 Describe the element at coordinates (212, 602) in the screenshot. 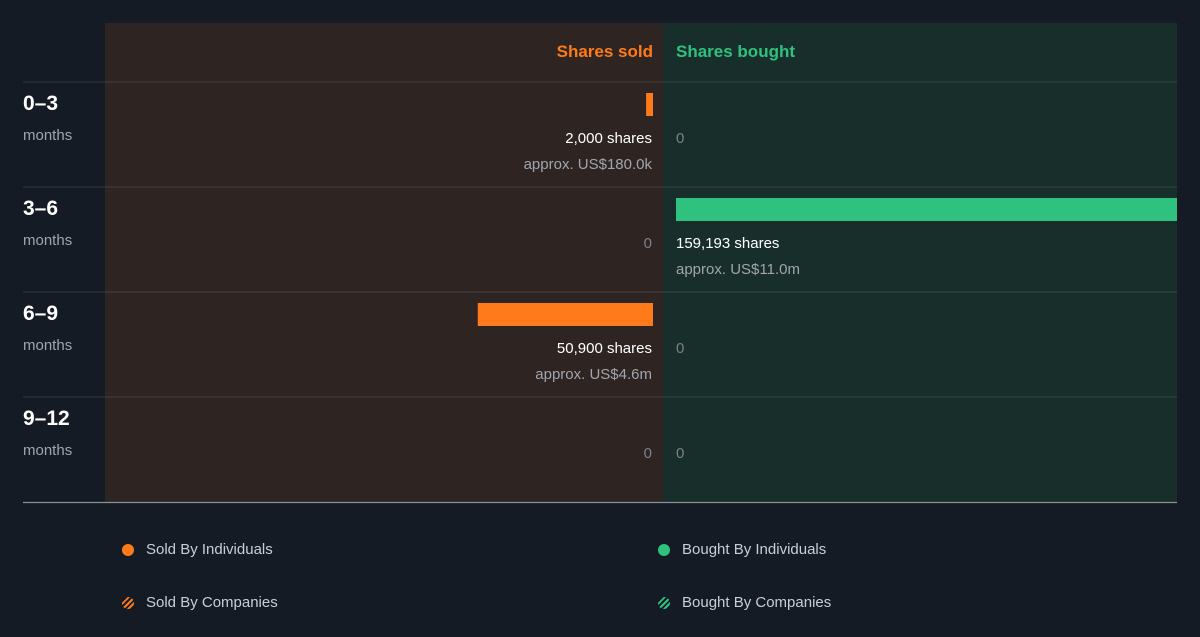

I see `legend-label: Sold By Companies` at that location.